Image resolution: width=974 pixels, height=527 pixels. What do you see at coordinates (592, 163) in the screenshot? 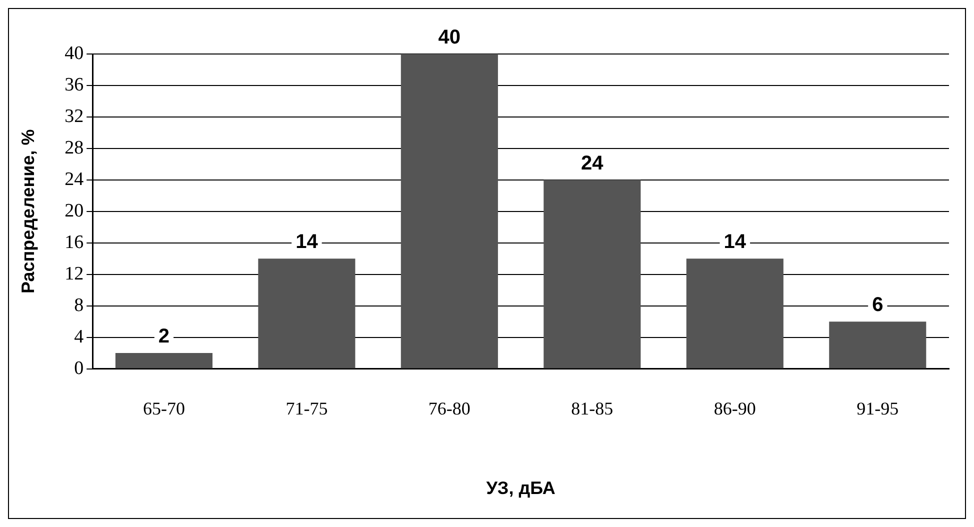
I see `data-label: 24` at bounding box center [592, 163].